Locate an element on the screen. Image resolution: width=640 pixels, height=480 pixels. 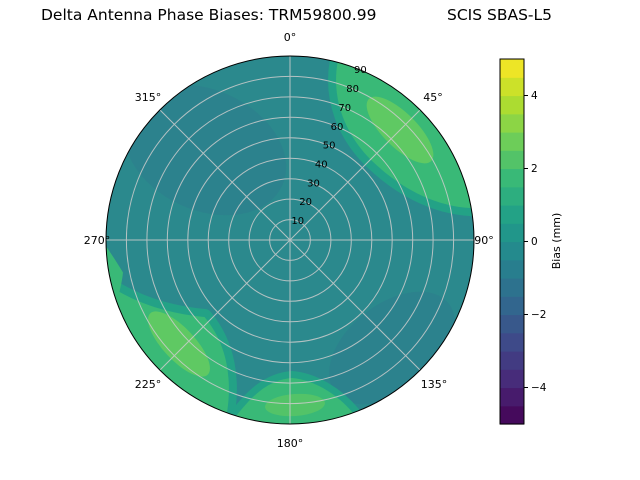
theta-label-90: 90° is located at coordinates (484, 240).